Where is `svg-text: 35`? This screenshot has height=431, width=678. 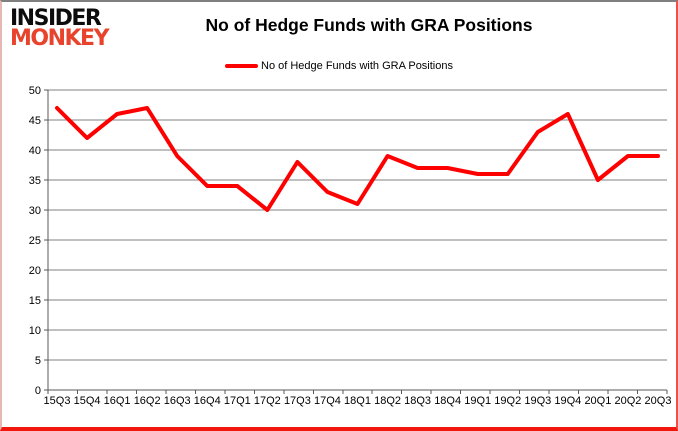
svg-text: 35 is located at coordinates (35, 181).